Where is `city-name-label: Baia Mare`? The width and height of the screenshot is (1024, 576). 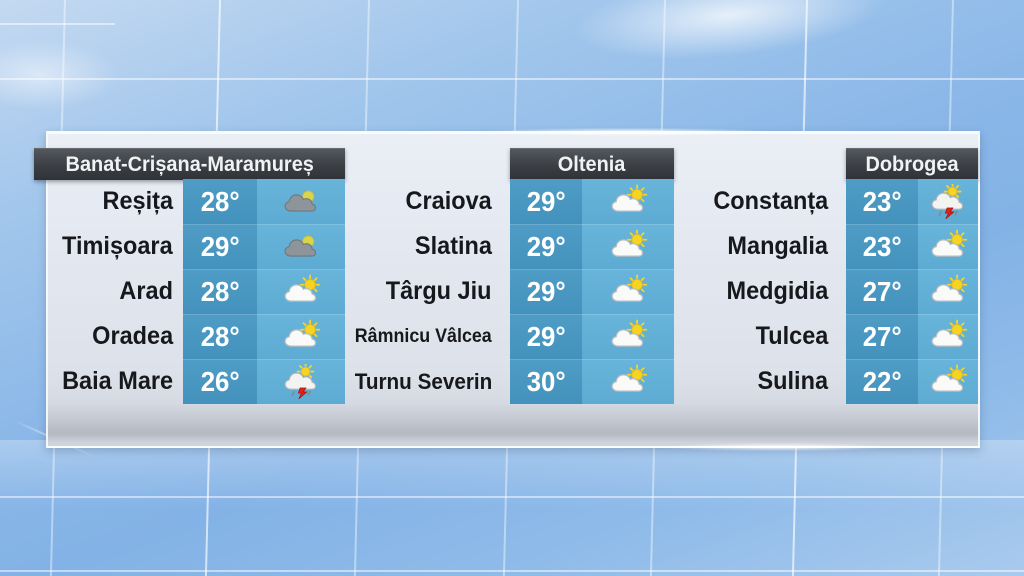 city-name-label: Baia Mare is located at coordinates (117, 381).